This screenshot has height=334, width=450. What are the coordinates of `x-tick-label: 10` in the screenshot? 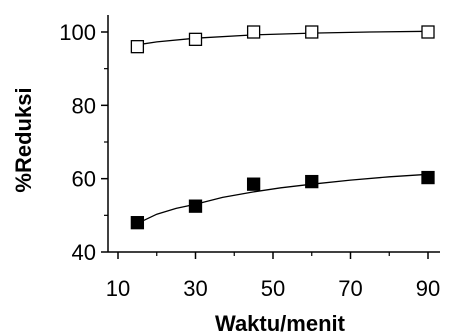 It's located at (118, 288).